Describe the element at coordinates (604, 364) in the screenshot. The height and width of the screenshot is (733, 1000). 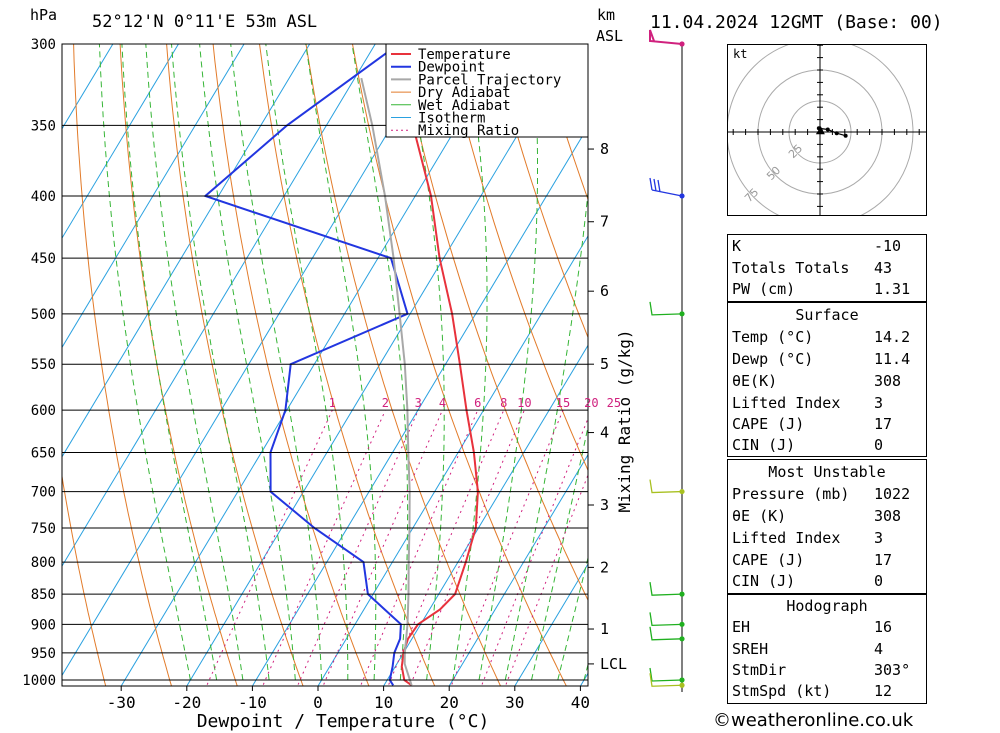
I see `height-tick-label: 5` at that location.